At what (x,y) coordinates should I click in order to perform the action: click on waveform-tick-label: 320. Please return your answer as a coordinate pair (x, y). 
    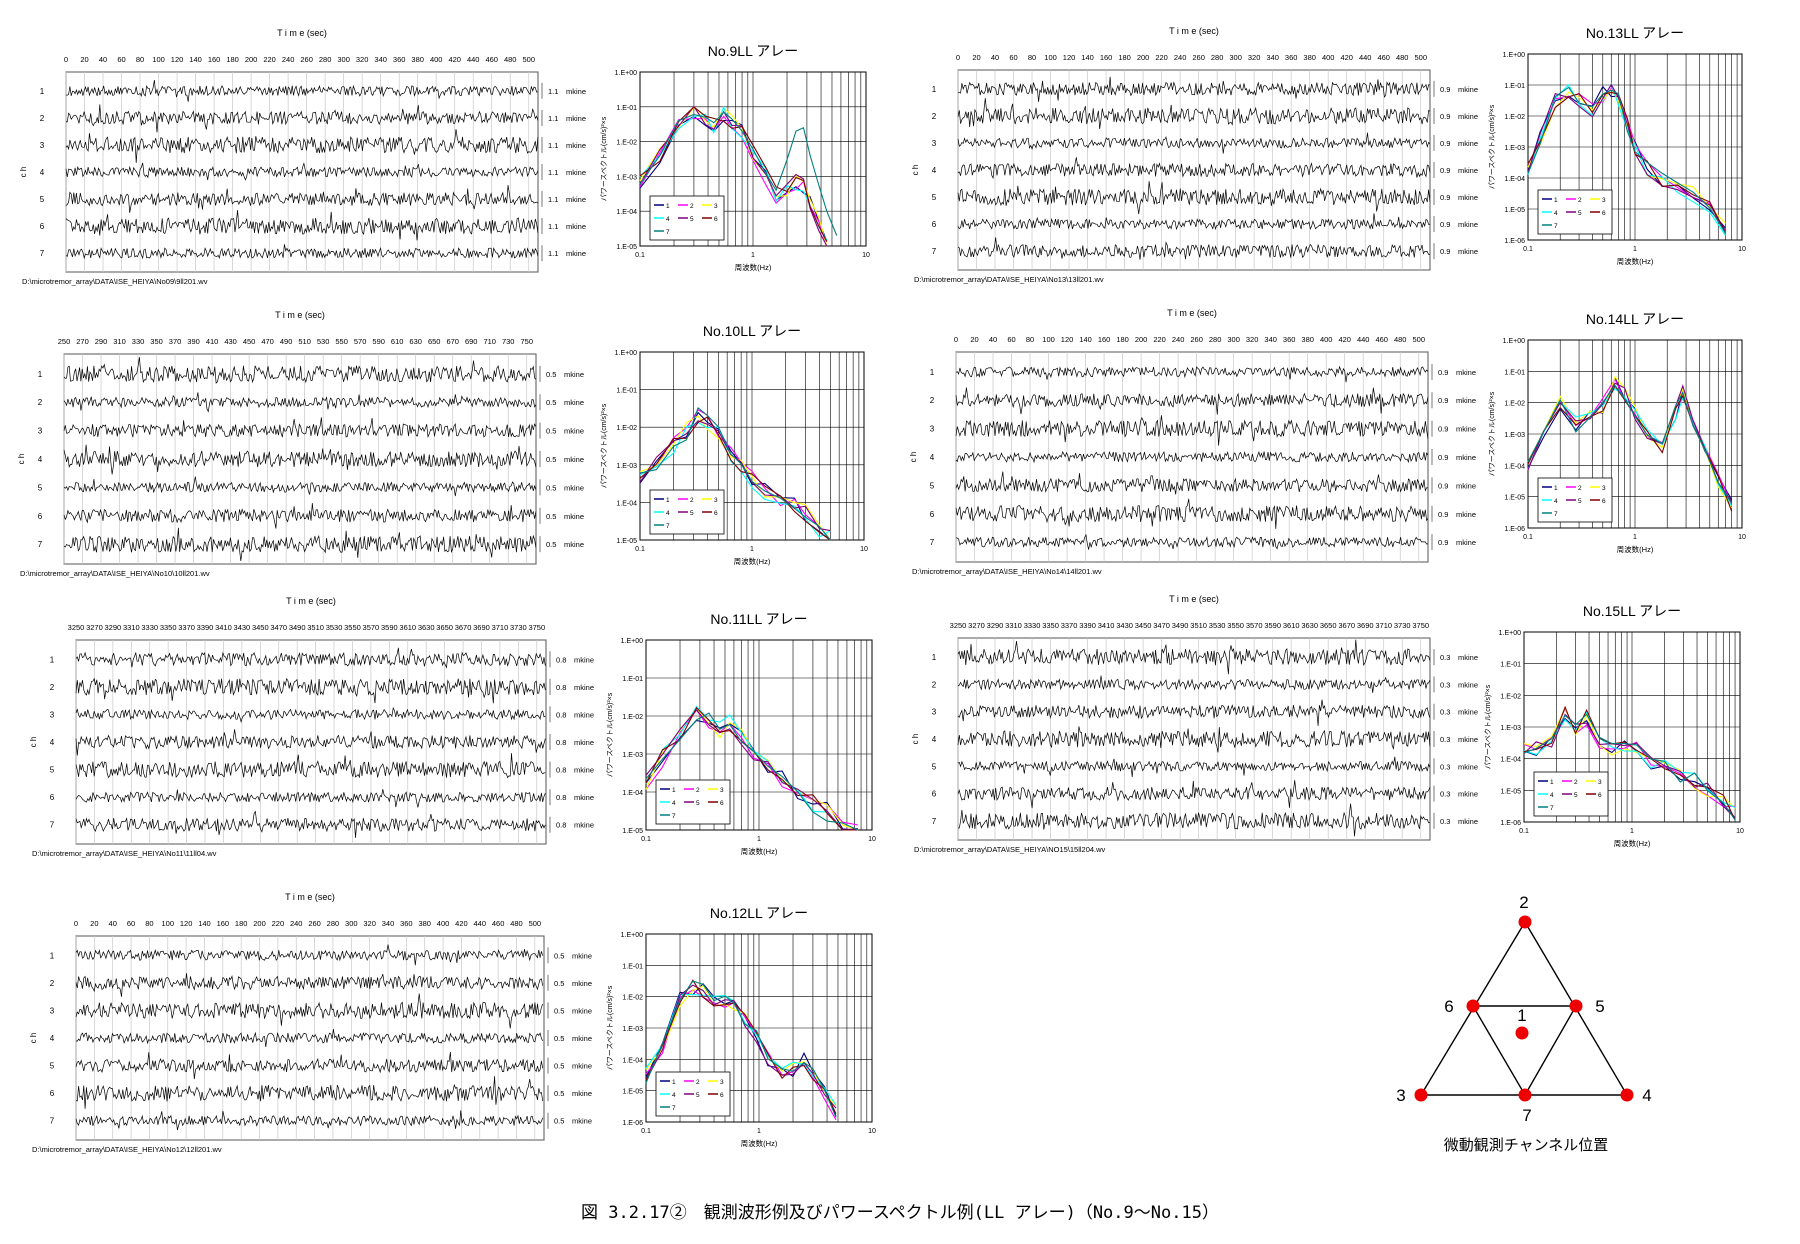
    Looking at the image, I should click on (369, 923).